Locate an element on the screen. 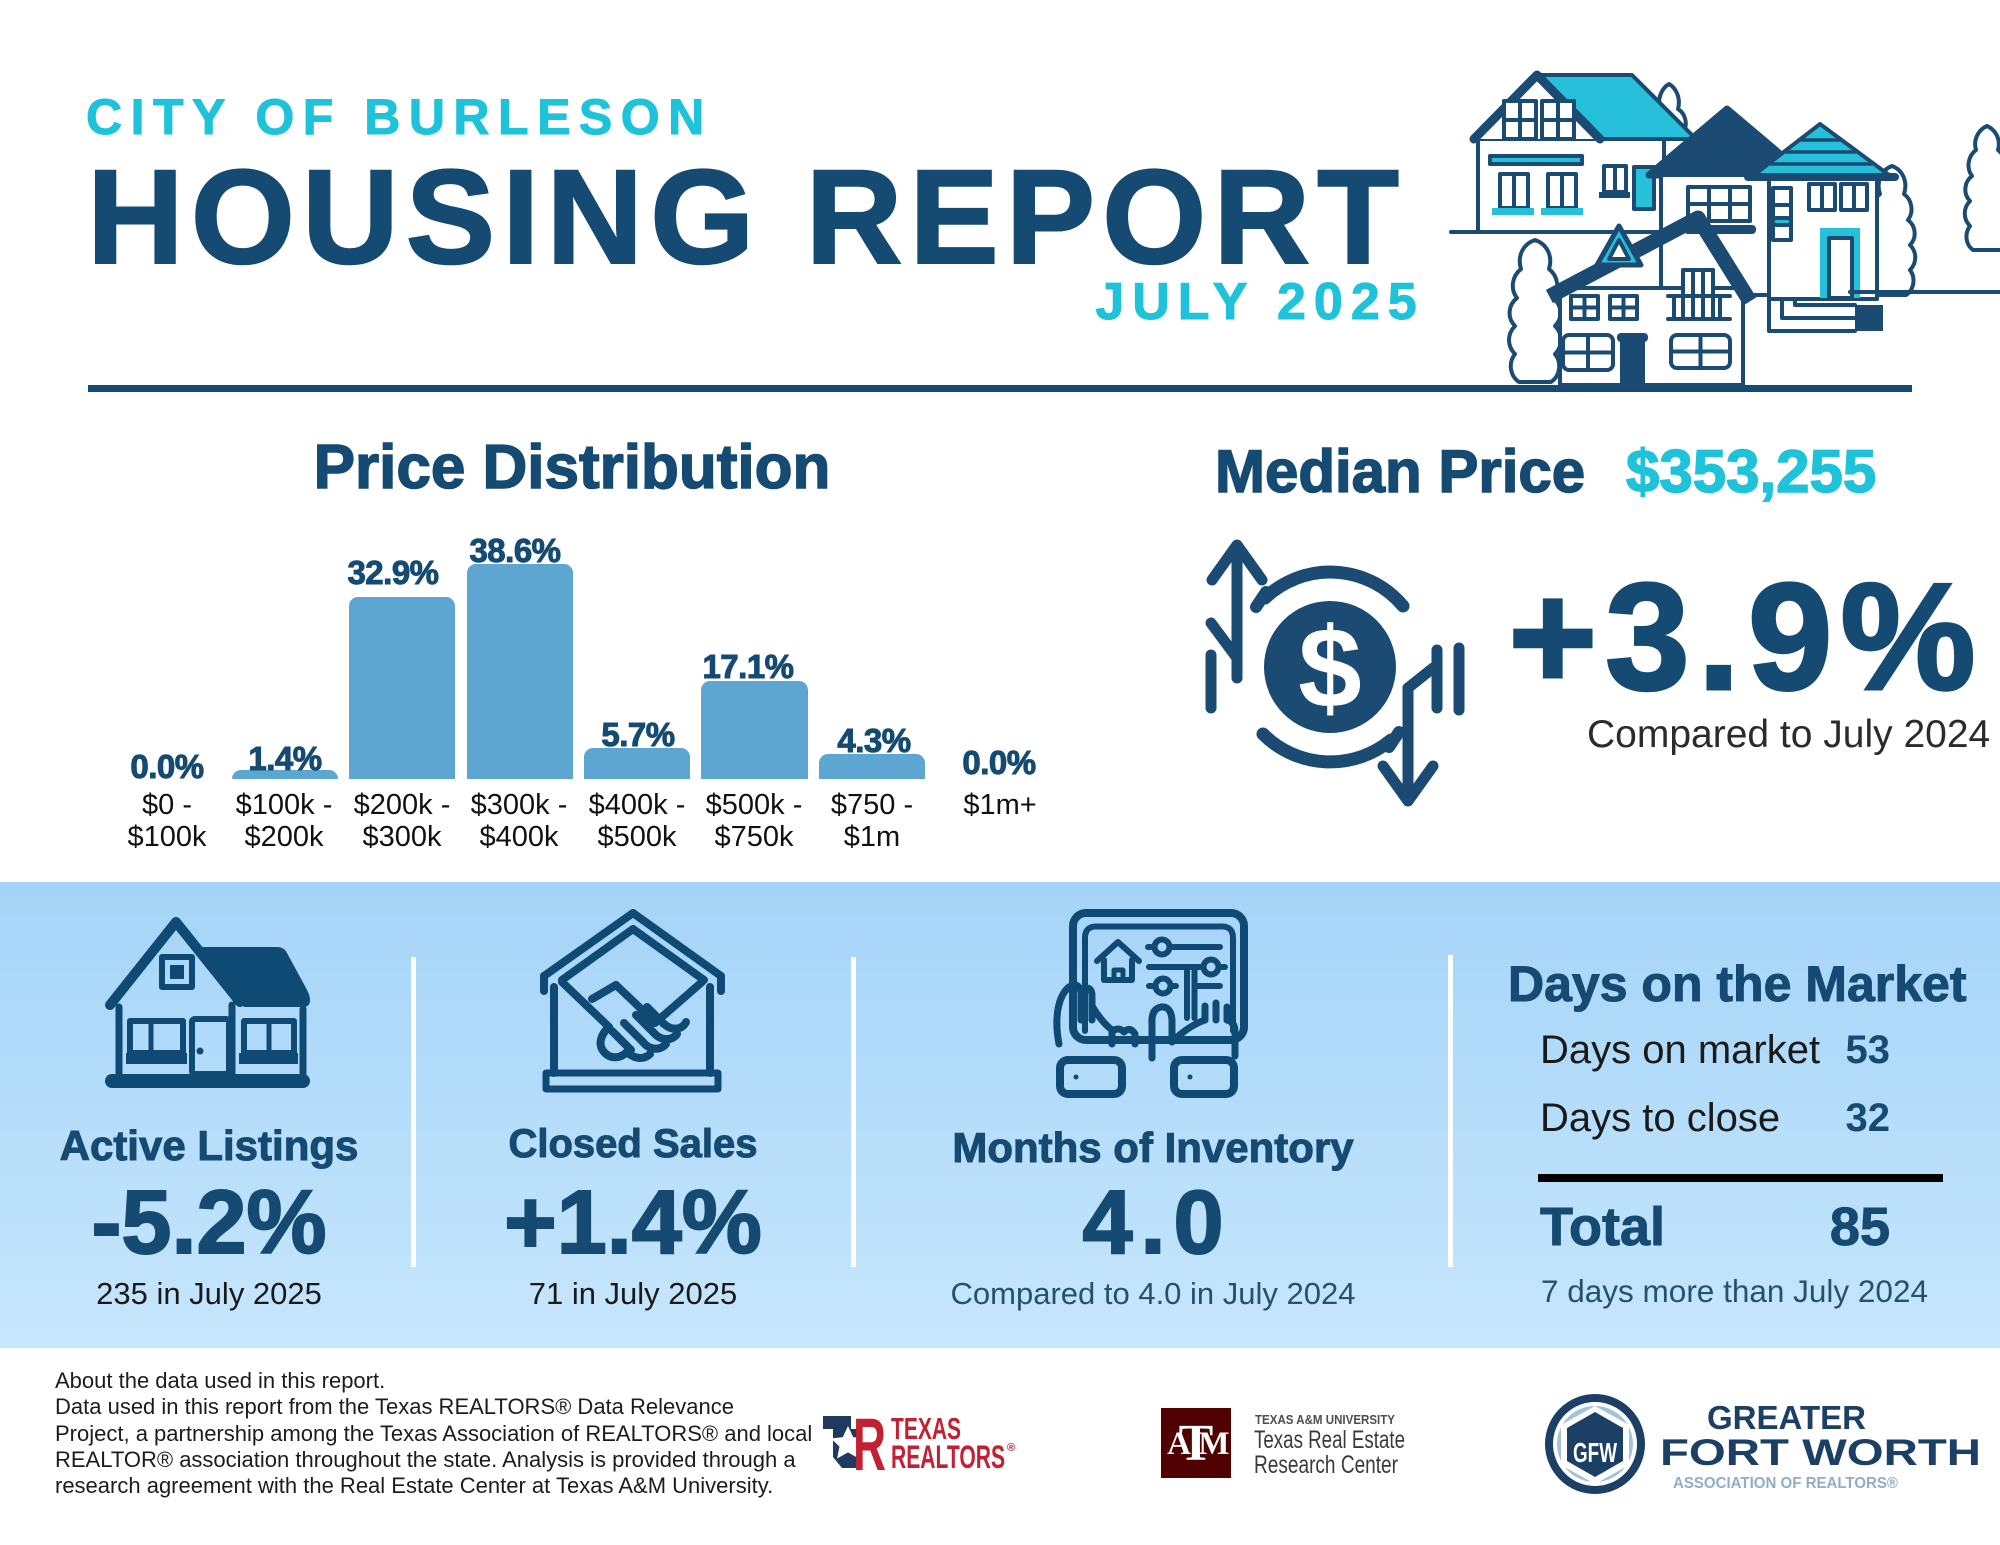  svg-text: REALTORS is located at coordinates (948, 1457).